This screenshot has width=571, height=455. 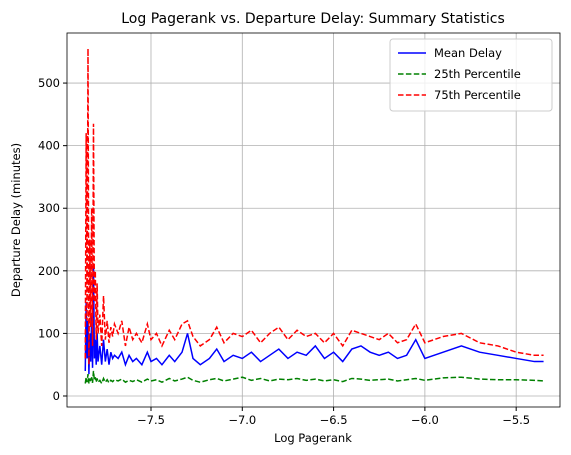 I want to click on legend-label: 25th Percentile, so click(x=477, y=74).